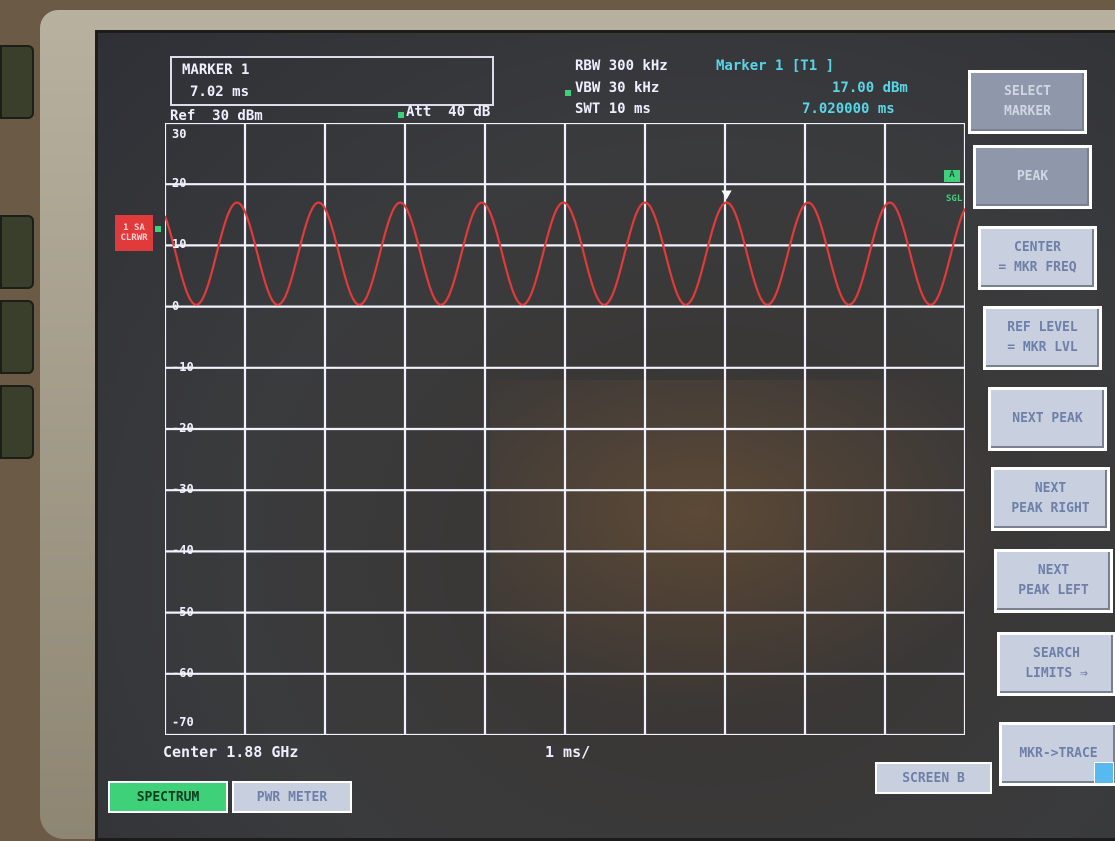 The image size is (1115, 841). What do you see at coordinates (134, 228) in the screenshot?
I see `trace-ref-tag-line1: 1 SA` at bounding box center [134, 228].